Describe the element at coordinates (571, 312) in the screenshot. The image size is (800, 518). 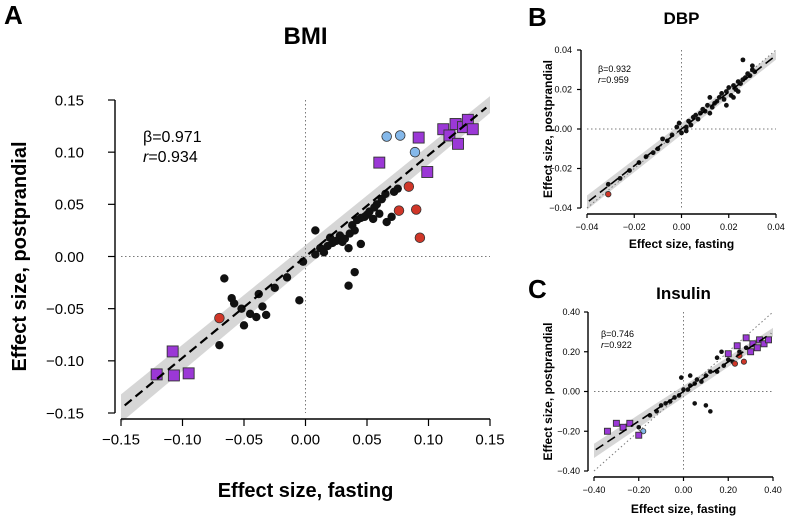
I see `y-tick-label: 0.40` at that location.